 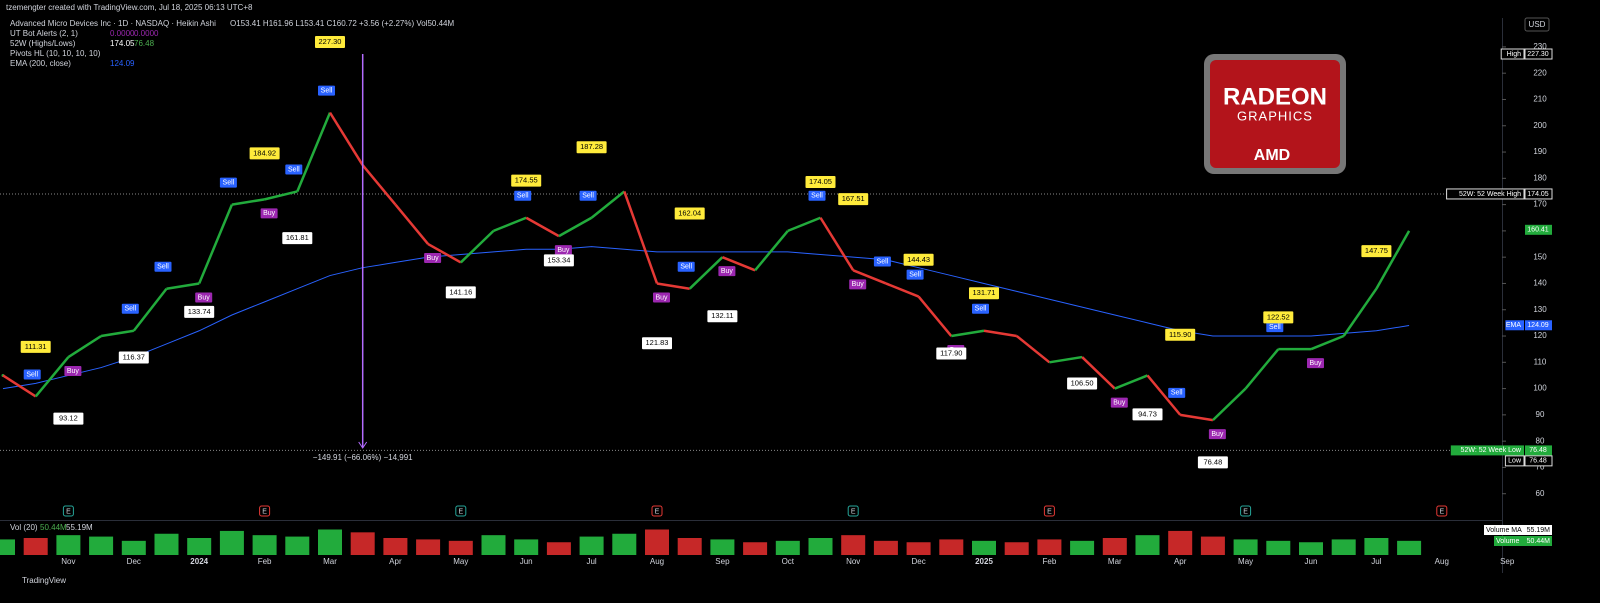 I want to click on x-tick-label: Dec, so click(x=918, y=561).